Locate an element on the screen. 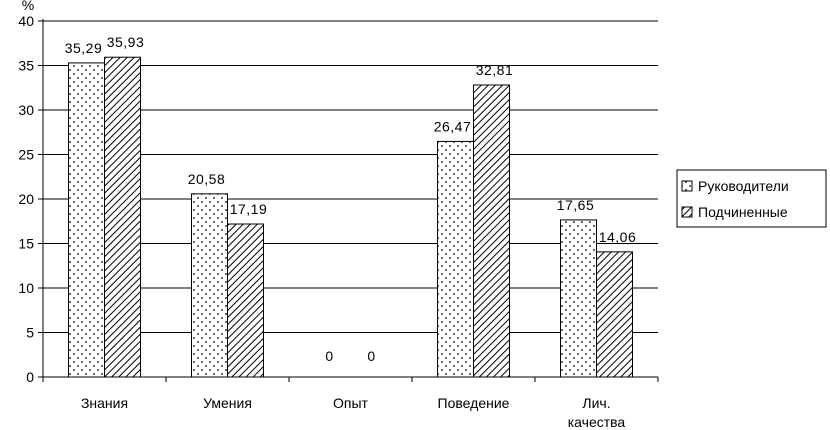 Image resolution: width=830 pixels, height=430 pixels. x-tick-label: Поведение is located at coordinates (474, 403).